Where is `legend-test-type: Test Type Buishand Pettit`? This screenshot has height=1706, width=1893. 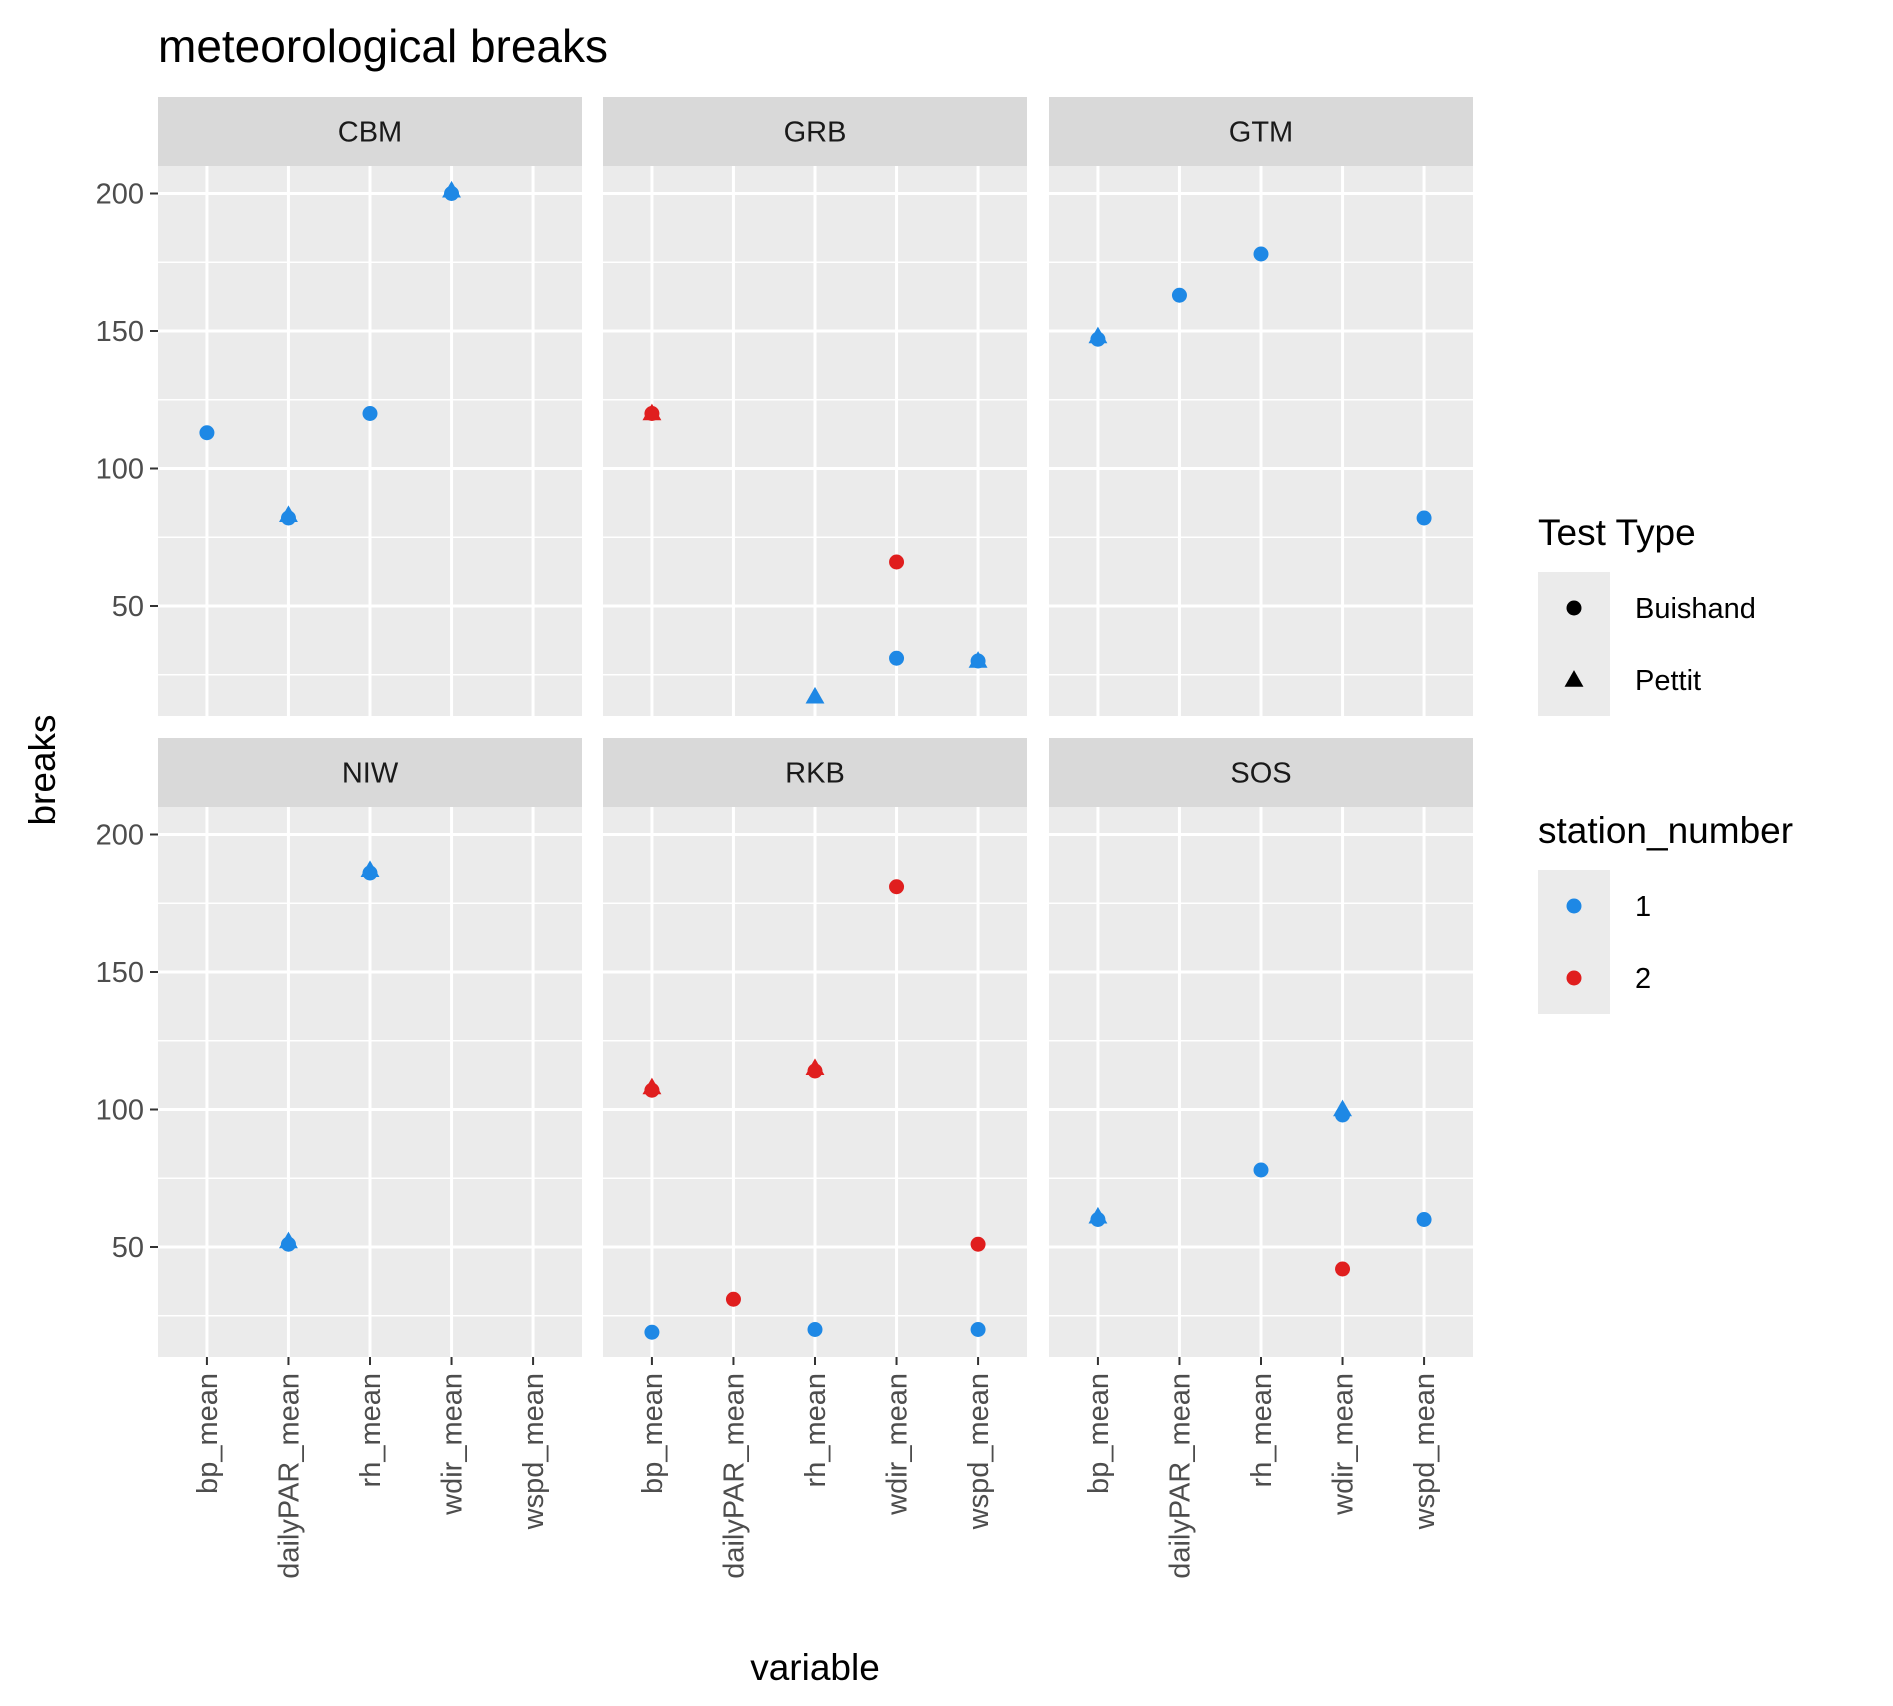
legend-test-type: Test Type Buishand Pettit is located at coordinates (1647, 614).